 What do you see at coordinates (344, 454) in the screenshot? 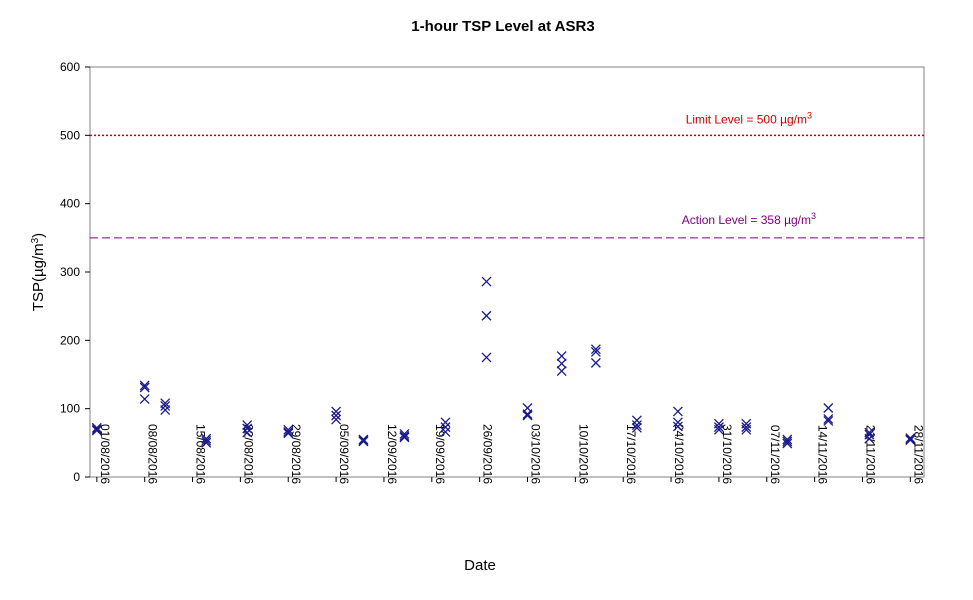
I see `x-tick-label: 05/09/2016` at bounding box center [344, 454].